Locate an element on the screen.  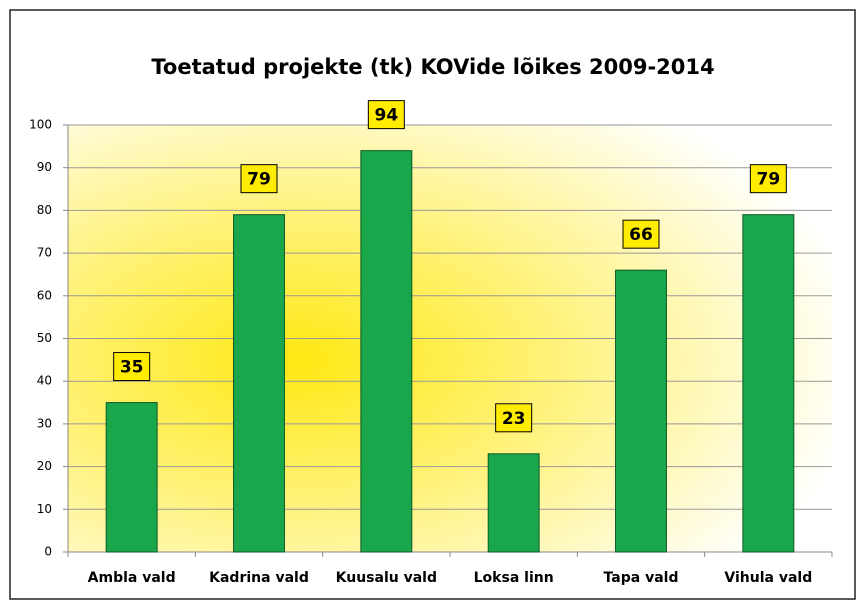
data-label: 23 is located at coordinates (514, 419).